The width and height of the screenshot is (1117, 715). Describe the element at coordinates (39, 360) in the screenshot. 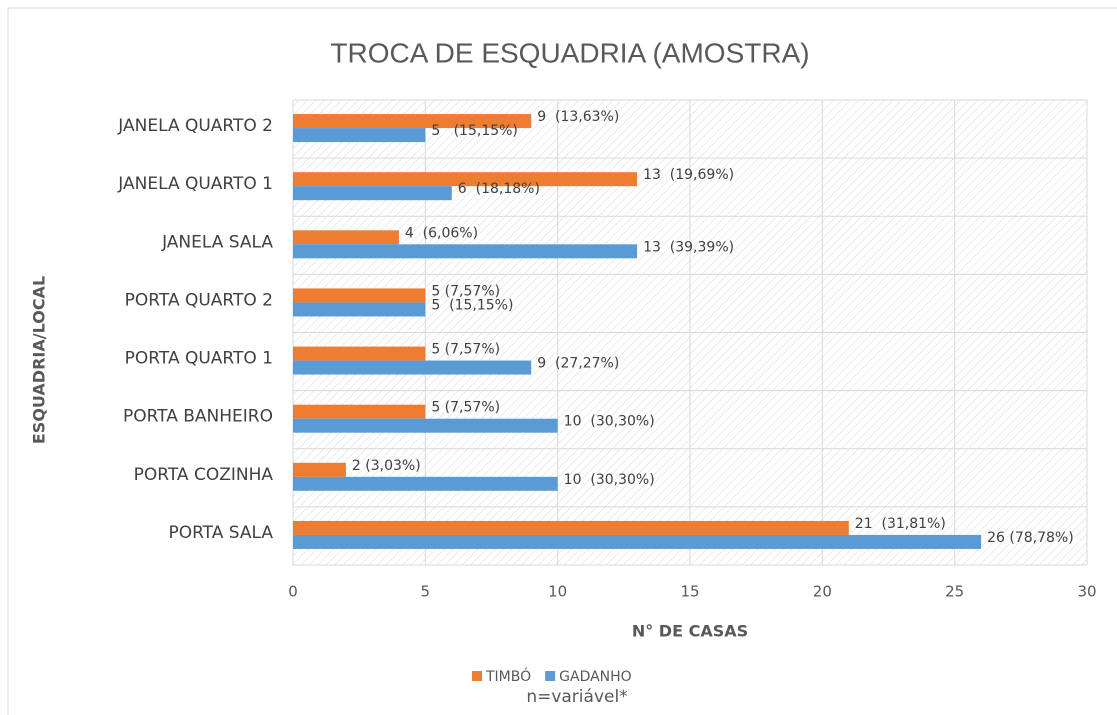

I see `y-axis-label: ESQUADRIA/LOCAL` at that location.